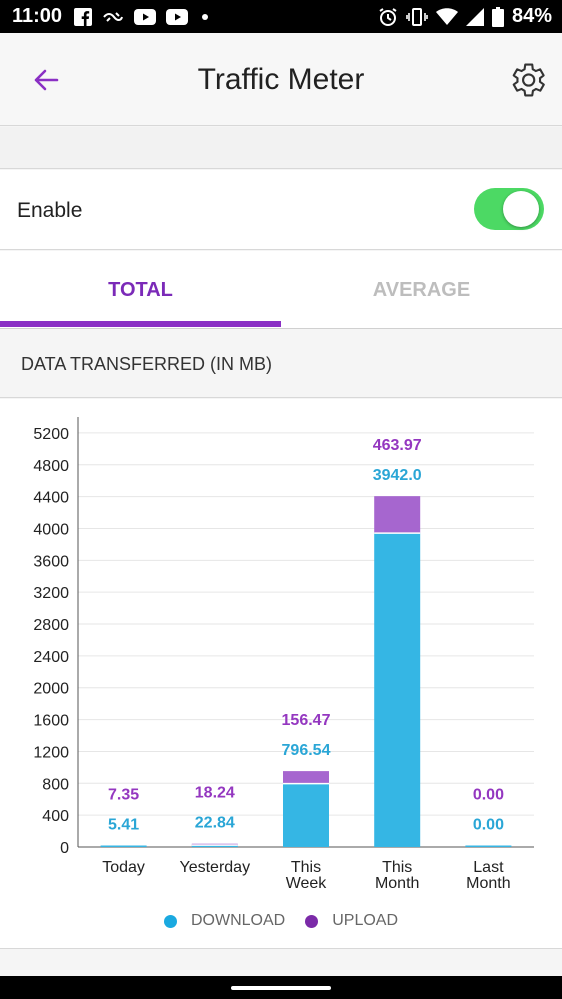  Describe the element at coordinates (474, 16) in the screenshot. I see `signal-icon` at that location.